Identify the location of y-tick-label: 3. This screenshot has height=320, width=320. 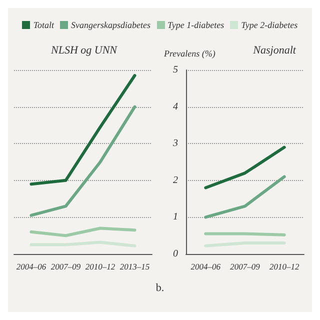
(175, 144).